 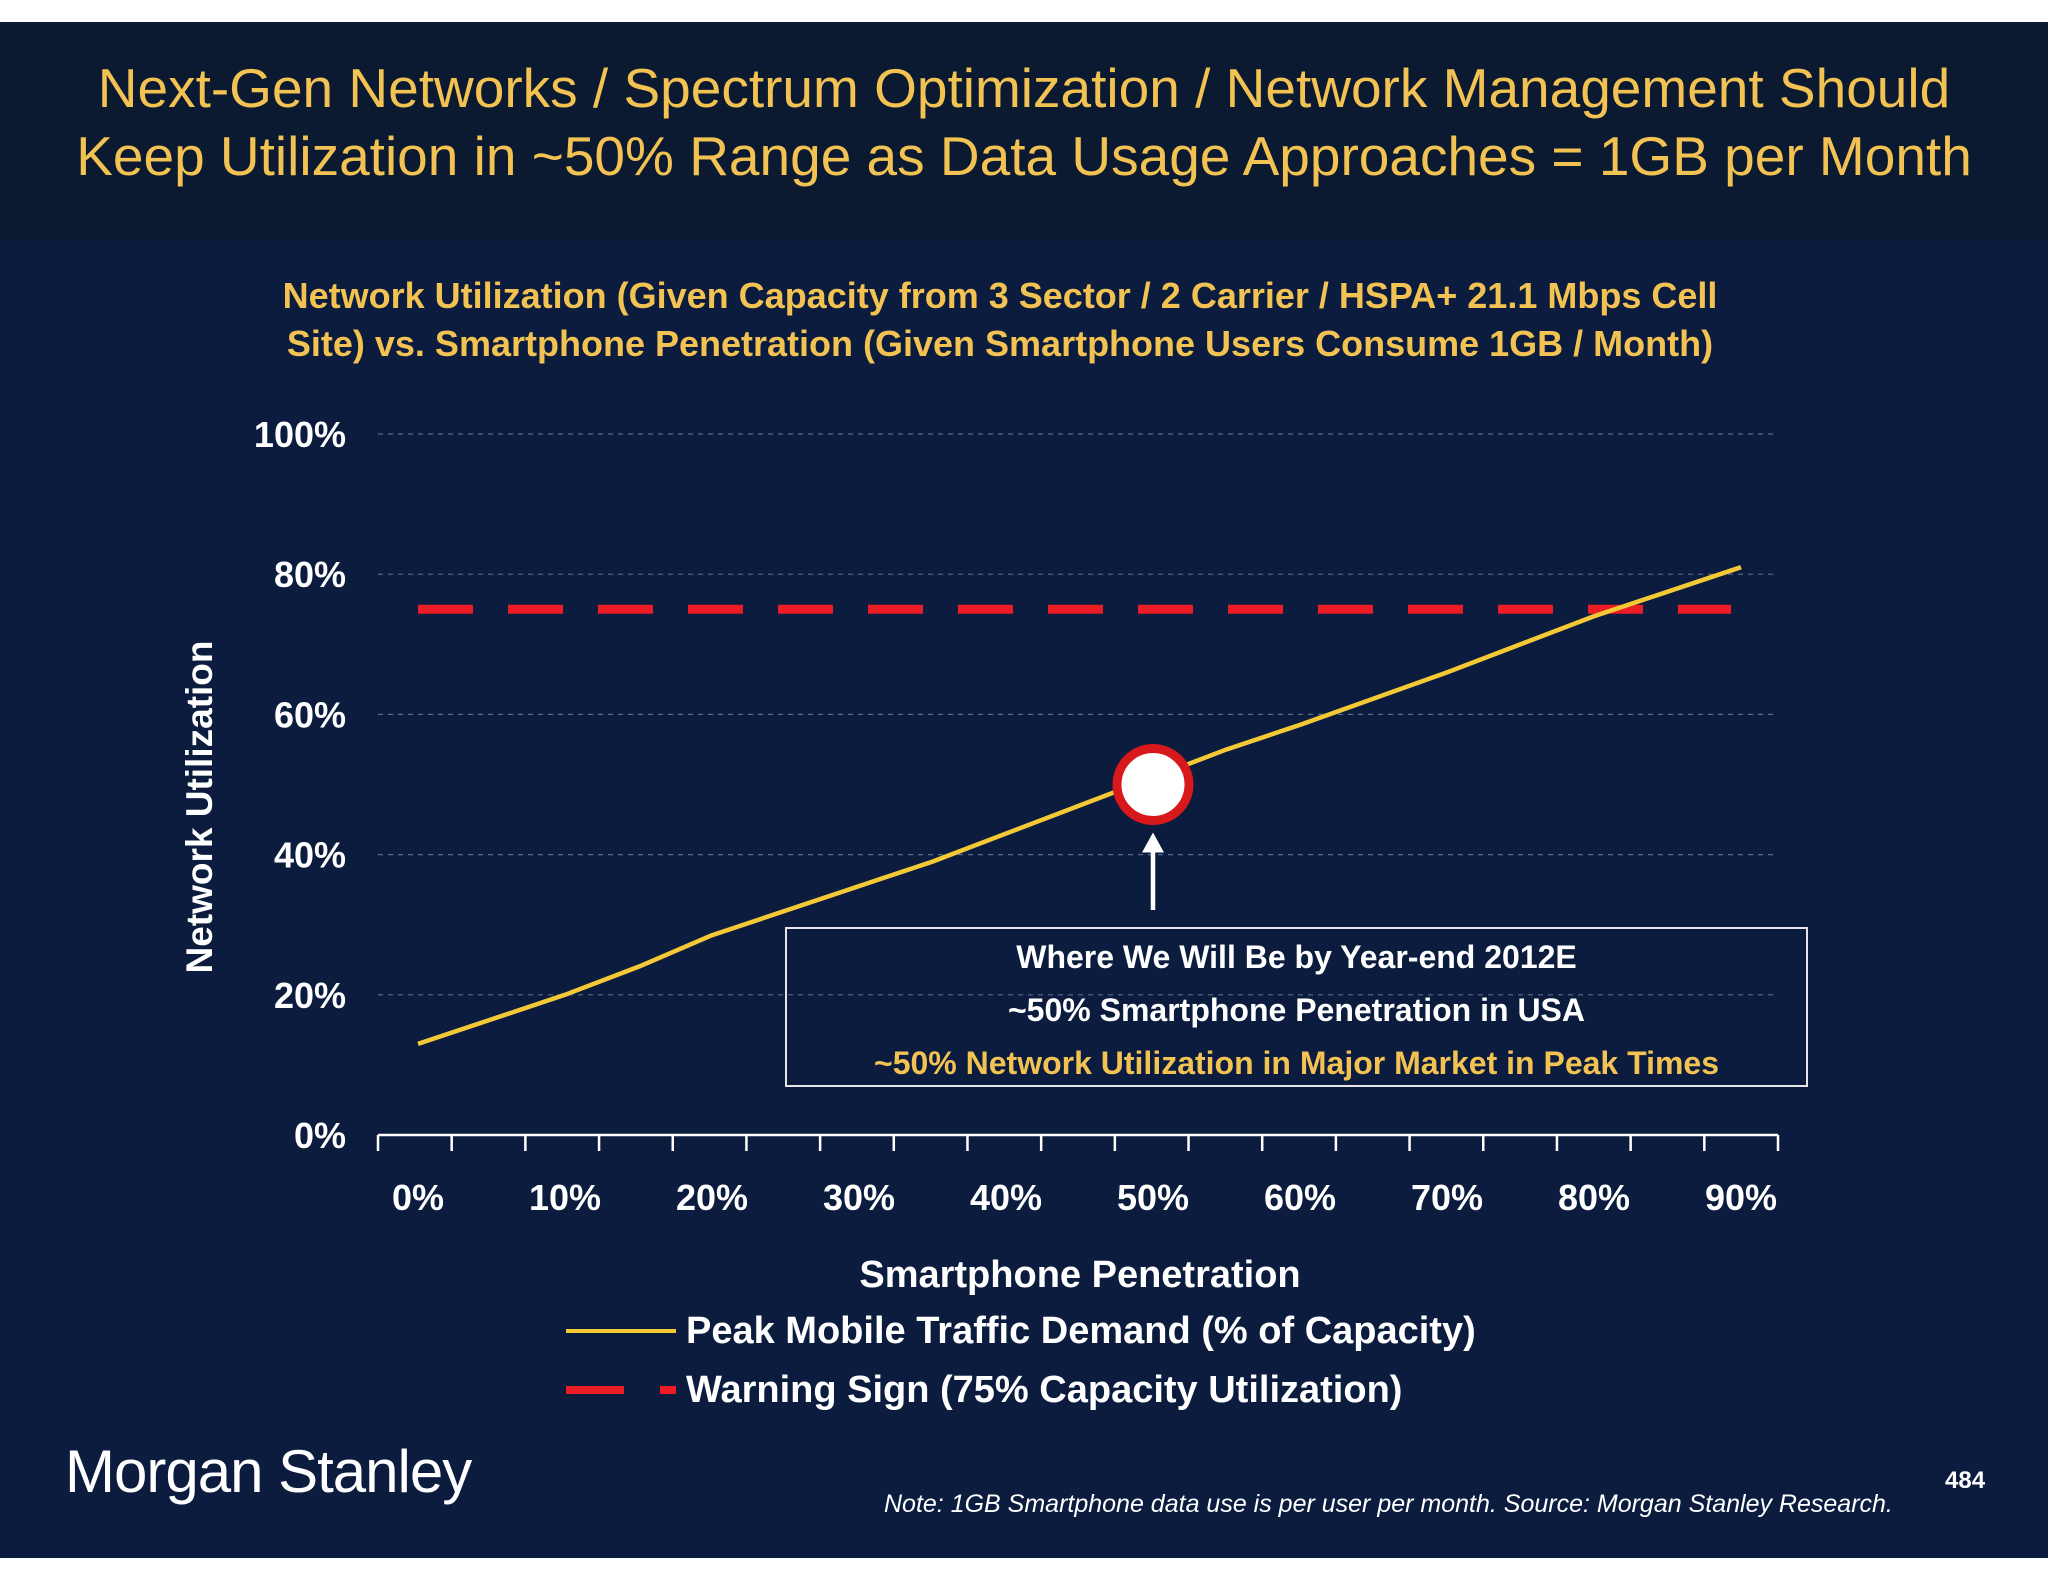 What do you see at coordinates (418, 1197) in the screenshot?
I see `x-tick-label: 0%` at bounding box center [418, 1197].